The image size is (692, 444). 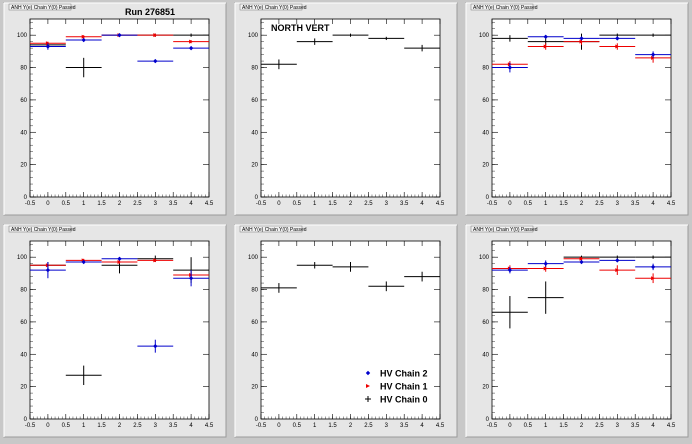 I want to click on legend-marker, so click(x=368, y=373).